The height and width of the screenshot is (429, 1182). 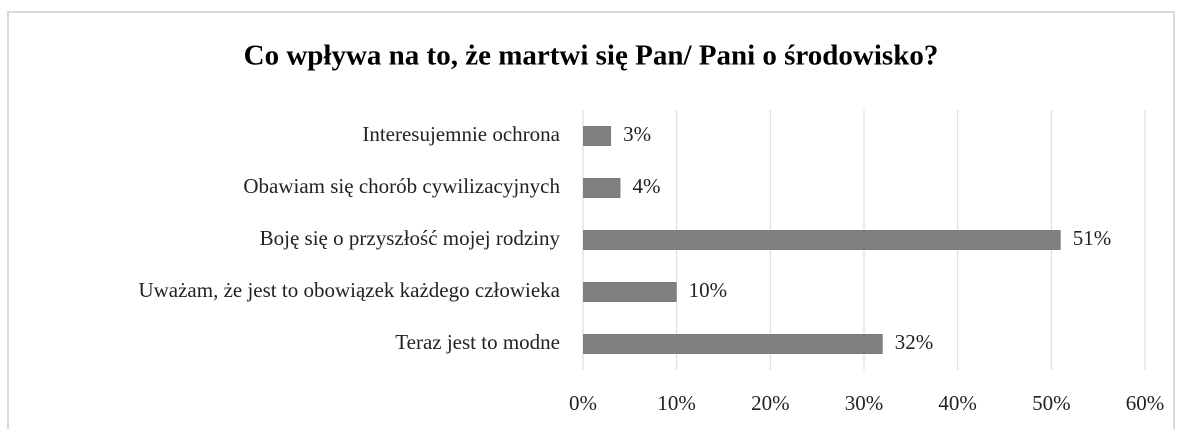 What do you see at coordinates (914, 342) in the screenshot?
I see `value-label: 32%` at bounding box center [914, 342].